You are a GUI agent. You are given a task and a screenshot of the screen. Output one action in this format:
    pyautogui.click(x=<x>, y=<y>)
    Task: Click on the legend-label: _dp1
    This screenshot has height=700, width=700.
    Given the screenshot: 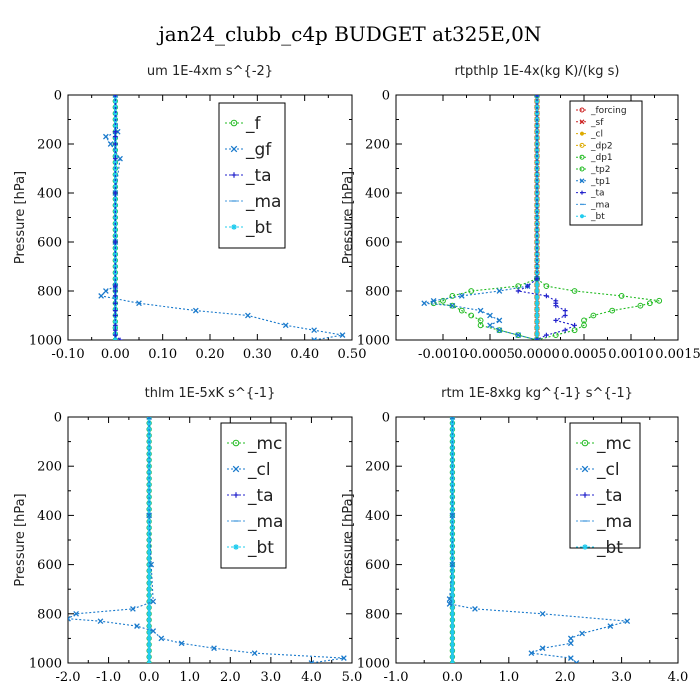 What is the action you would take?
    pyautogui.click(x=601, y=158)
    